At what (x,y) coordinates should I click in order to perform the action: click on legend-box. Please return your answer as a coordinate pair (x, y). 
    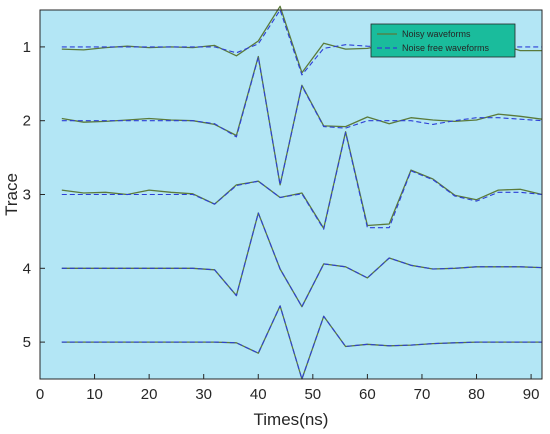
    Looking at the image, I should click on (443, 40).